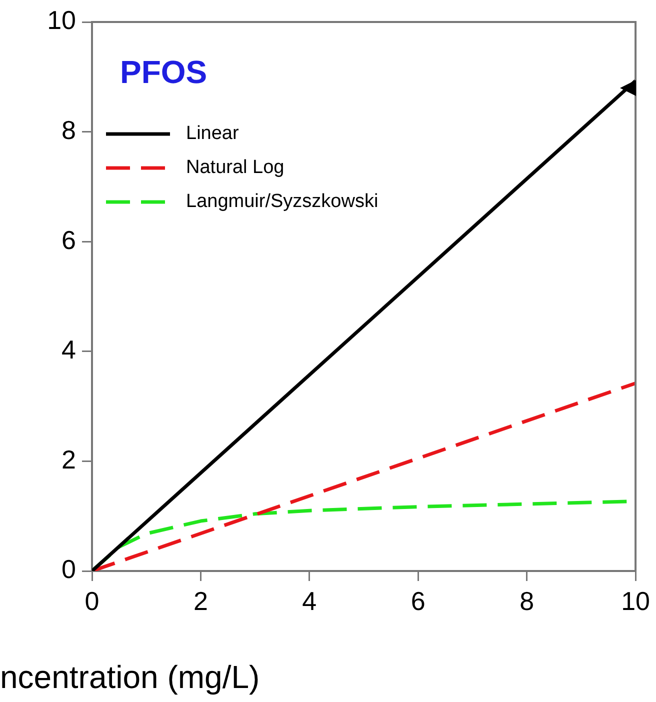 The height and width of the screenshot is (702, 656). I want to click on y-tick-label: 6, so click(69, 239).